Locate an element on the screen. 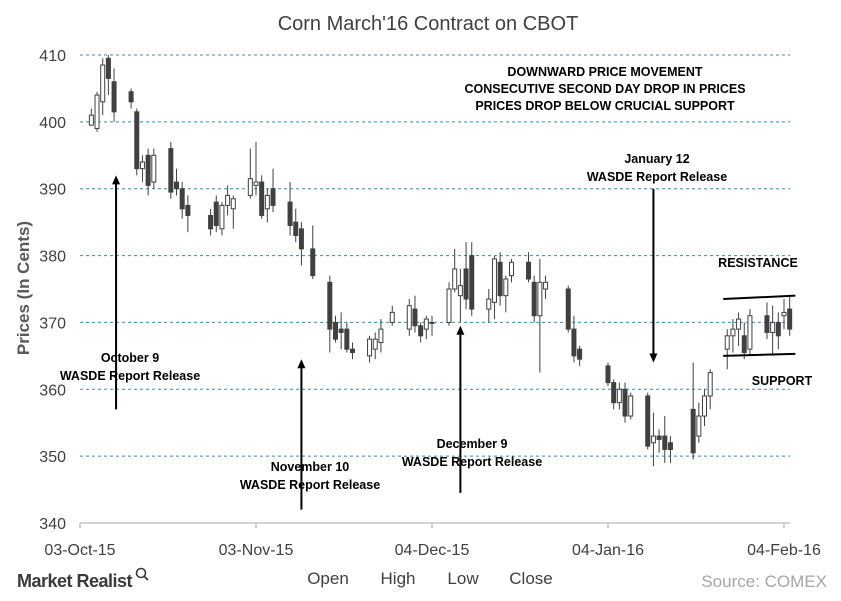 This screenshot has width=841, height=601. brand-logo: Market Realist is located at coordinates (83, 579).